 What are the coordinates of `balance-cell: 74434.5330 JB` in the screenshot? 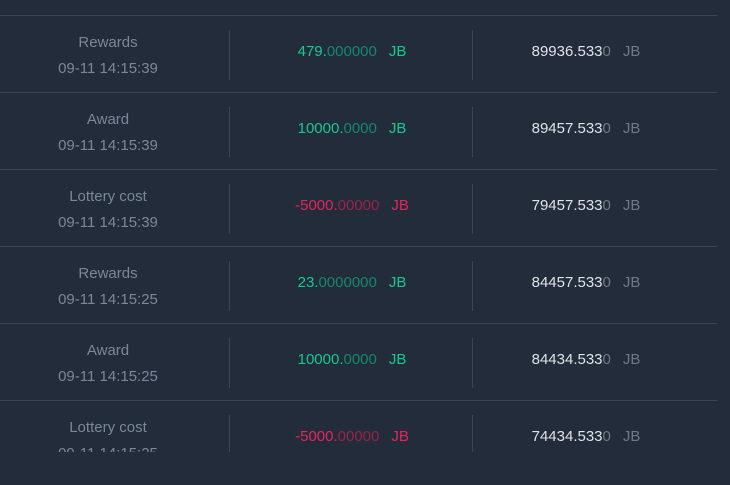 It's located at (586, 436).